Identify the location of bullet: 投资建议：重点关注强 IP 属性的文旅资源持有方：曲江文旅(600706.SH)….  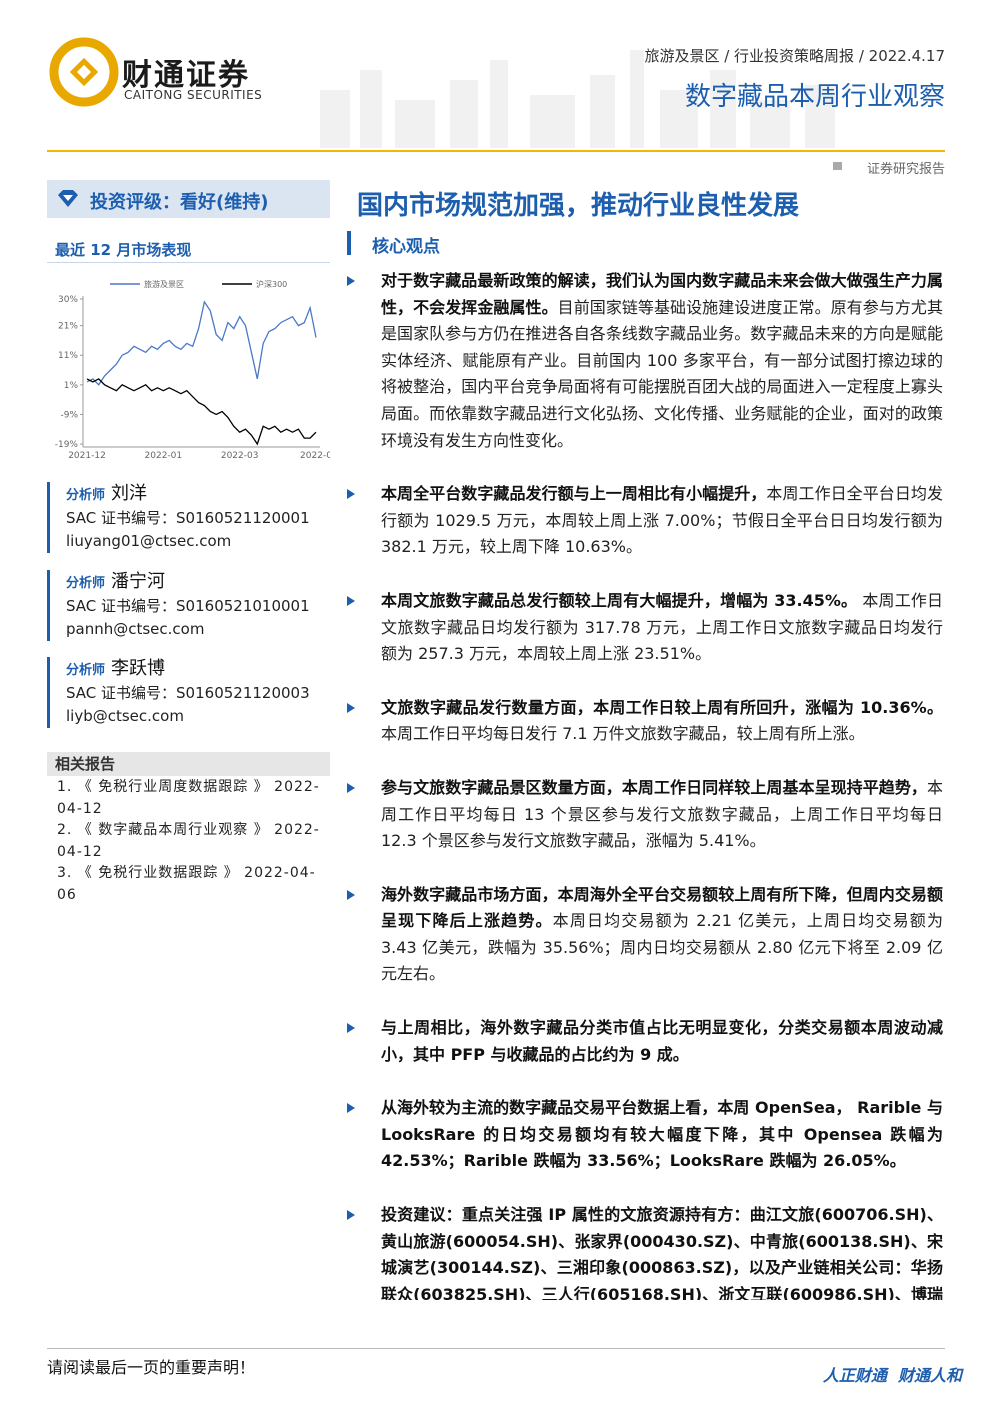
(645, 1268).